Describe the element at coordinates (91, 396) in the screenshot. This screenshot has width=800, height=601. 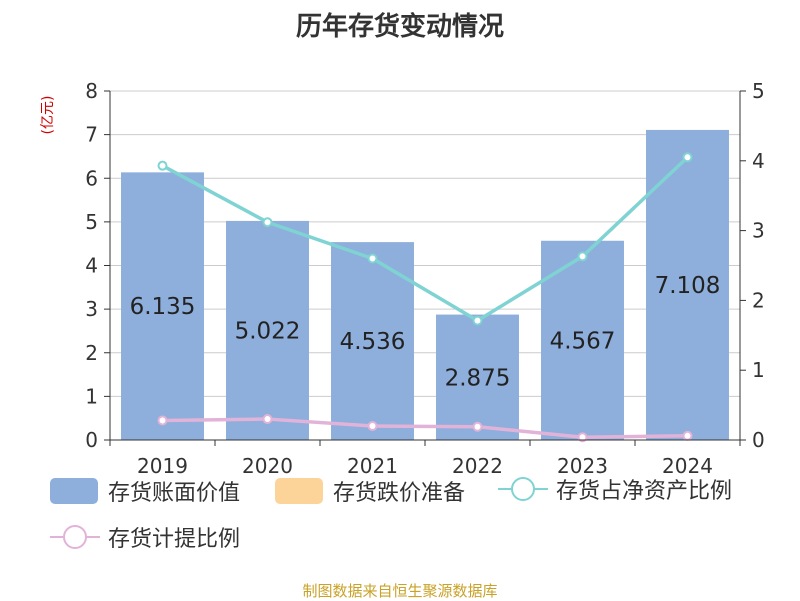
I see `left-axis-tick-label: 1` at that location.